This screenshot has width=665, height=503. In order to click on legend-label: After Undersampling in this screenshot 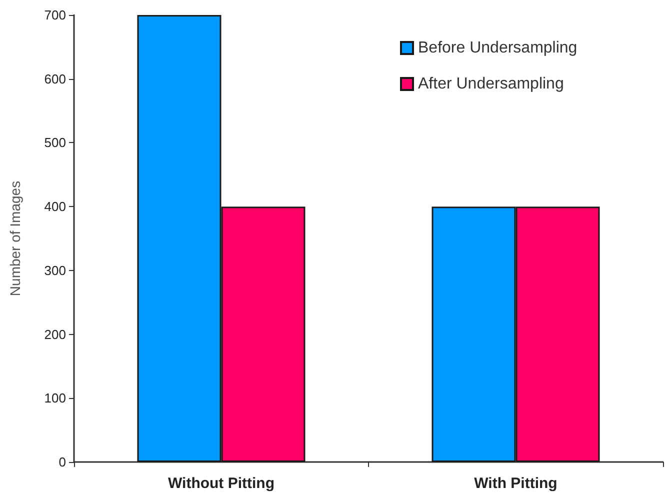, I will do `click(491, 84)`.